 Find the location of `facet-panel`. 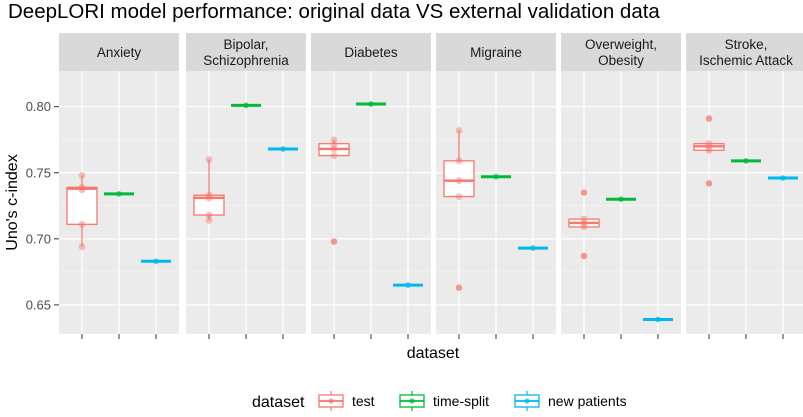

facet-panel is located at coordinates (744, 202).